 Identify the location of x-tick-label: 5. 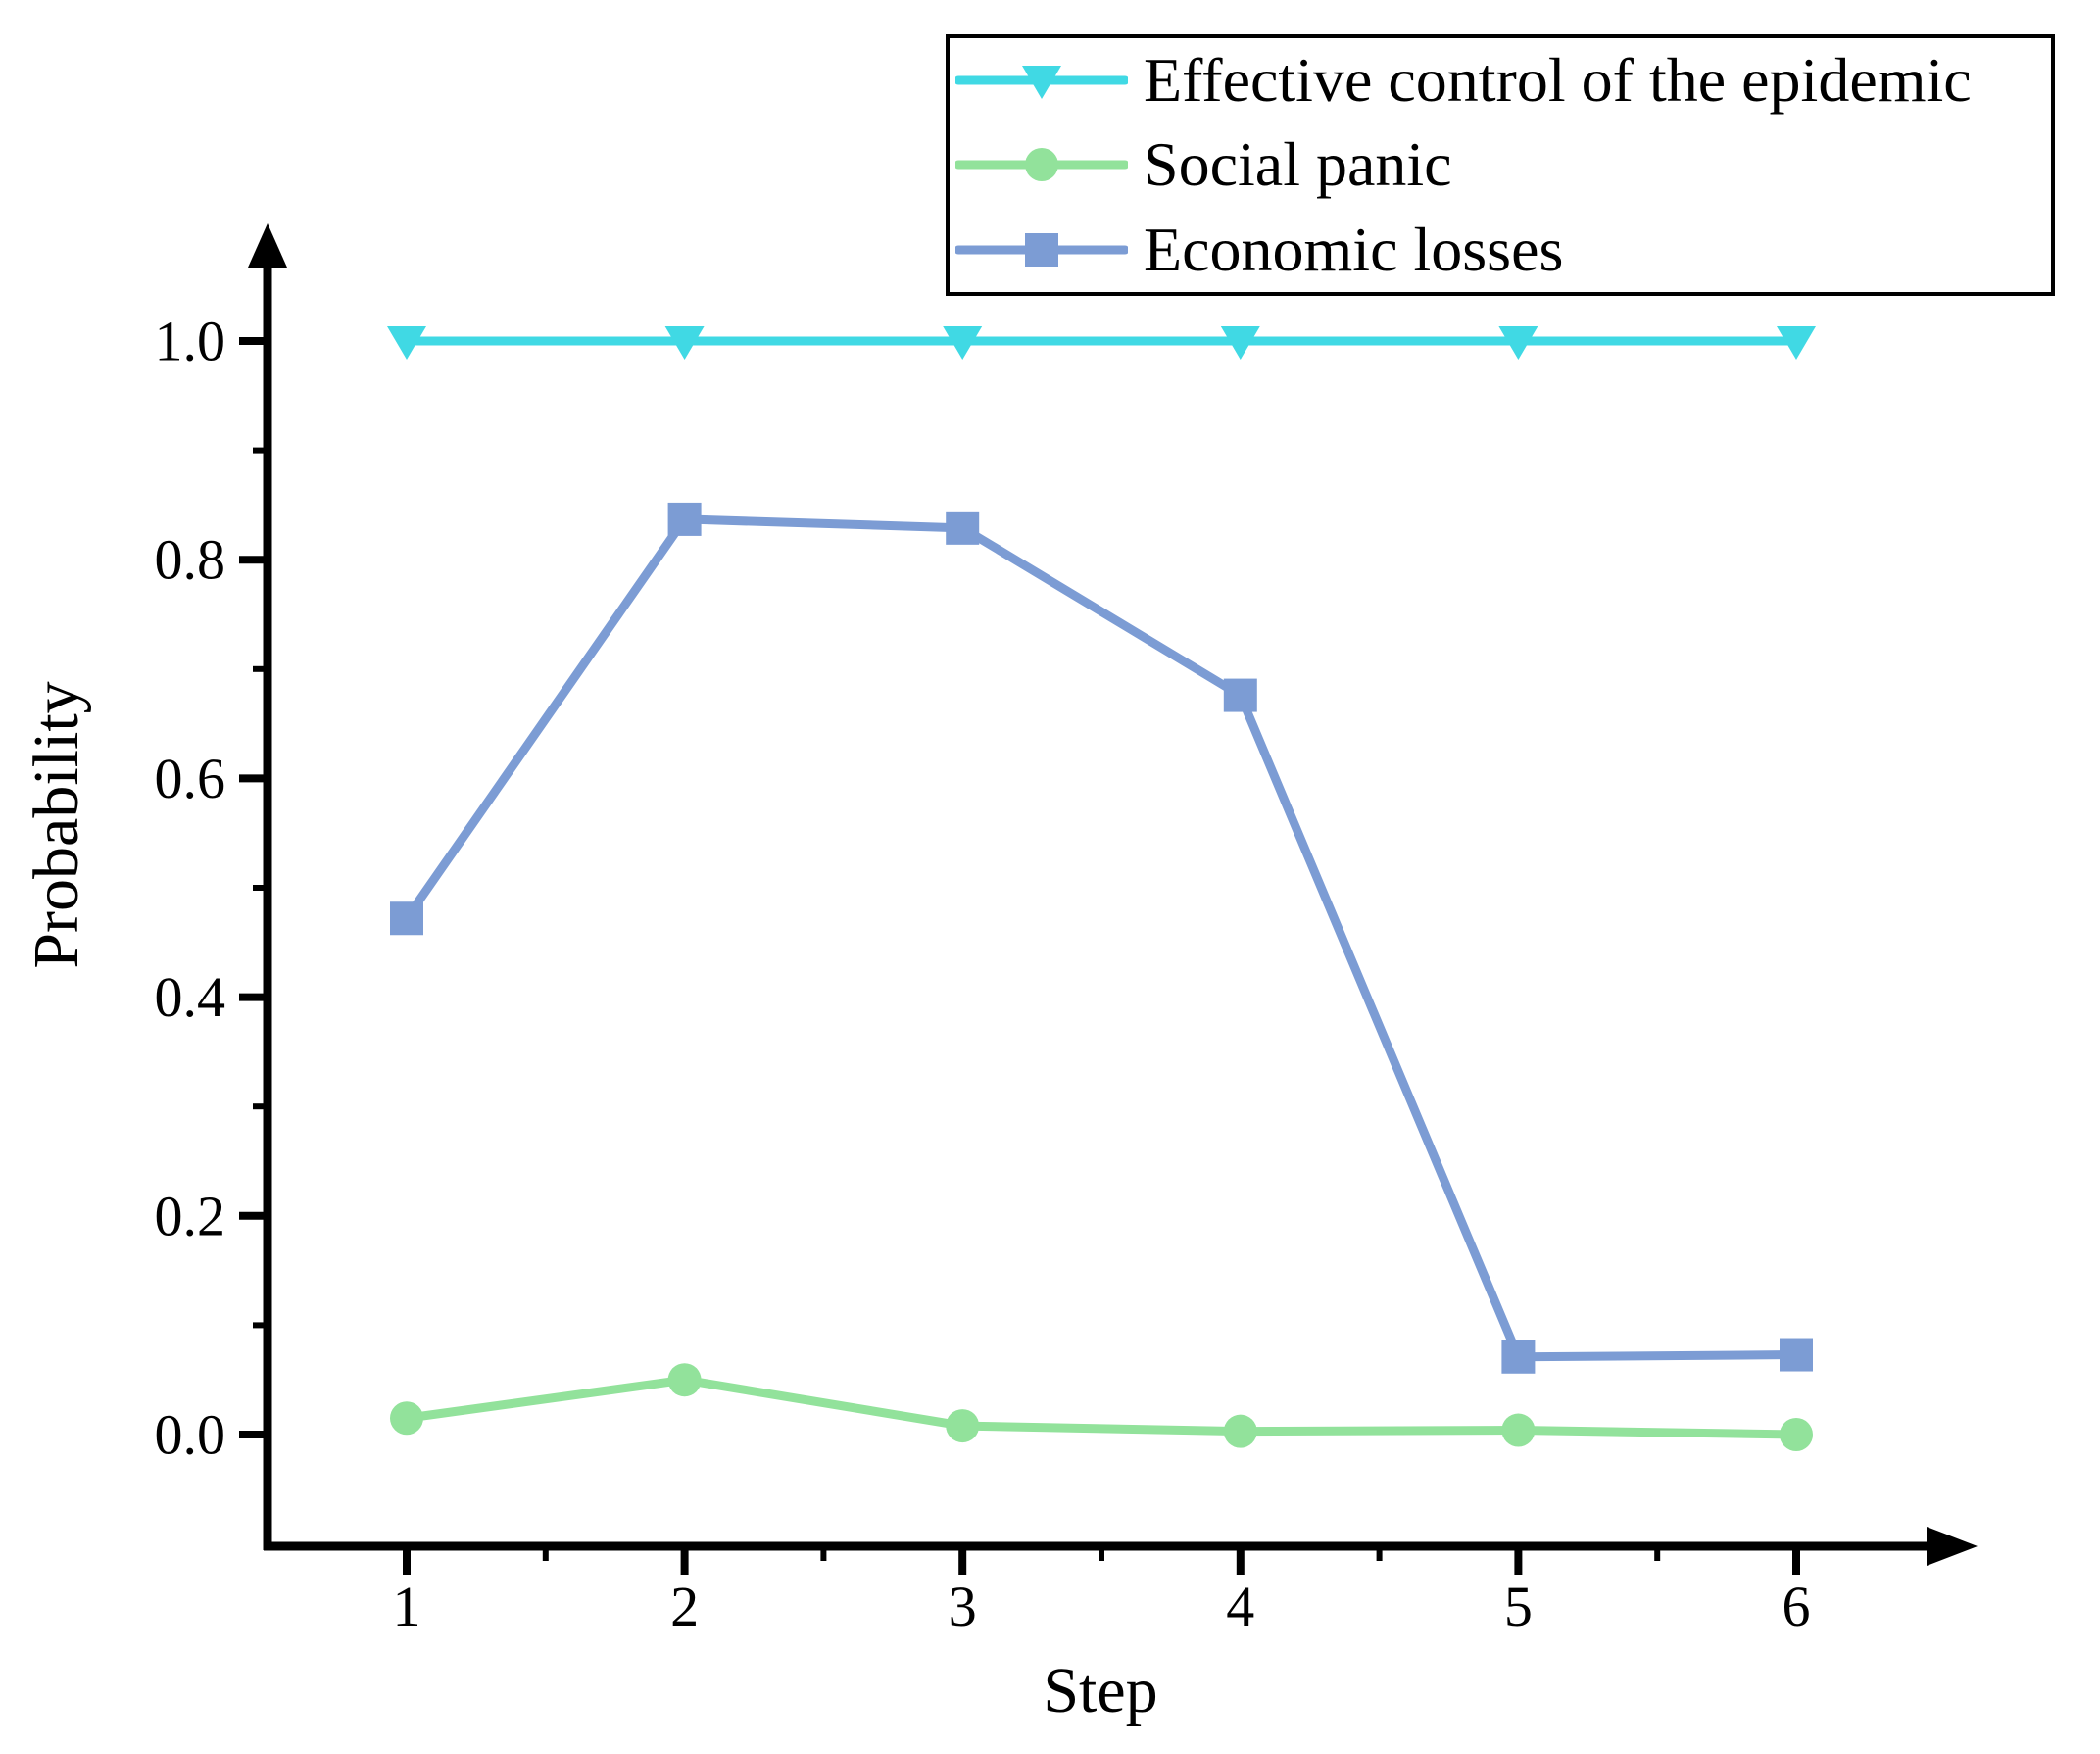
(1519, 1607).